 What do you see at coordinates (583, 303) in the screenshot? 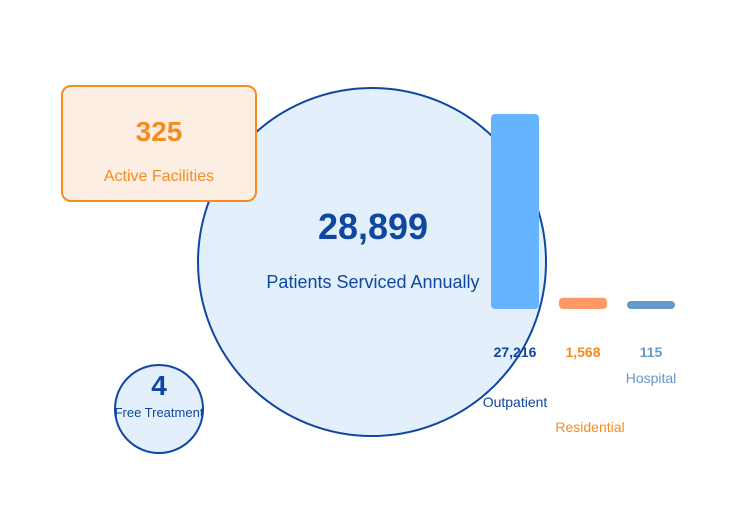
I see `bar-residential` at bounding box center [583, 303].